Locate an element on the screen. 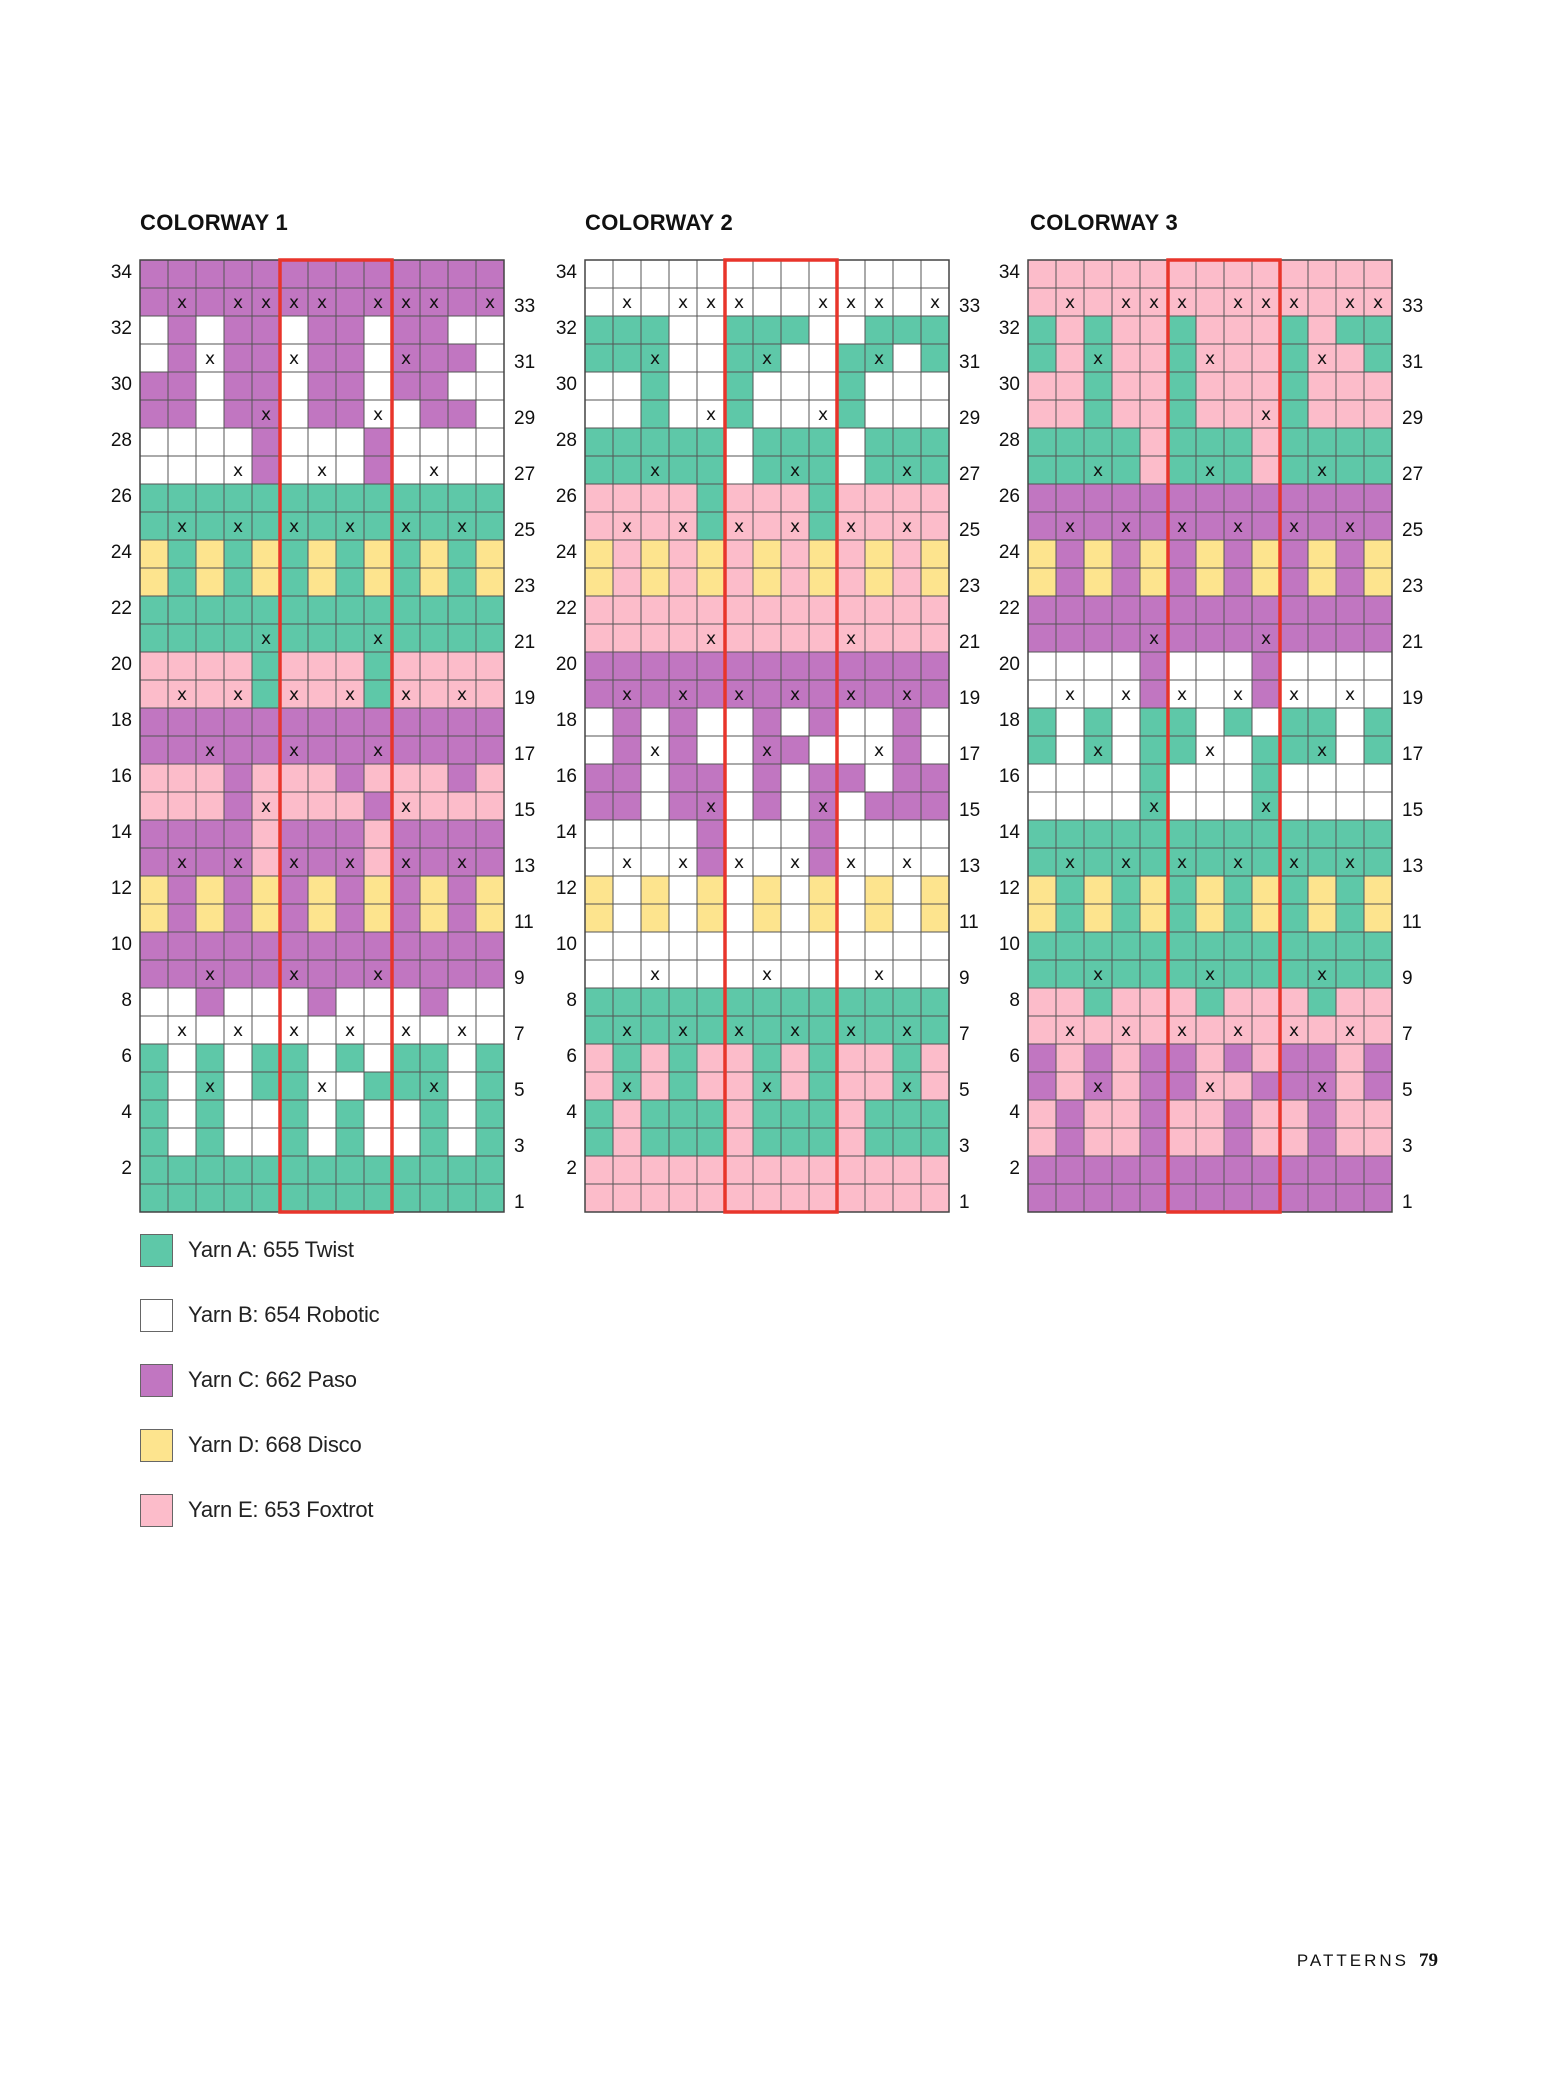 Image resolution: width=1551 pixels, height=2079 pixels. row-number: 32 is located at coordinates (566, 328).